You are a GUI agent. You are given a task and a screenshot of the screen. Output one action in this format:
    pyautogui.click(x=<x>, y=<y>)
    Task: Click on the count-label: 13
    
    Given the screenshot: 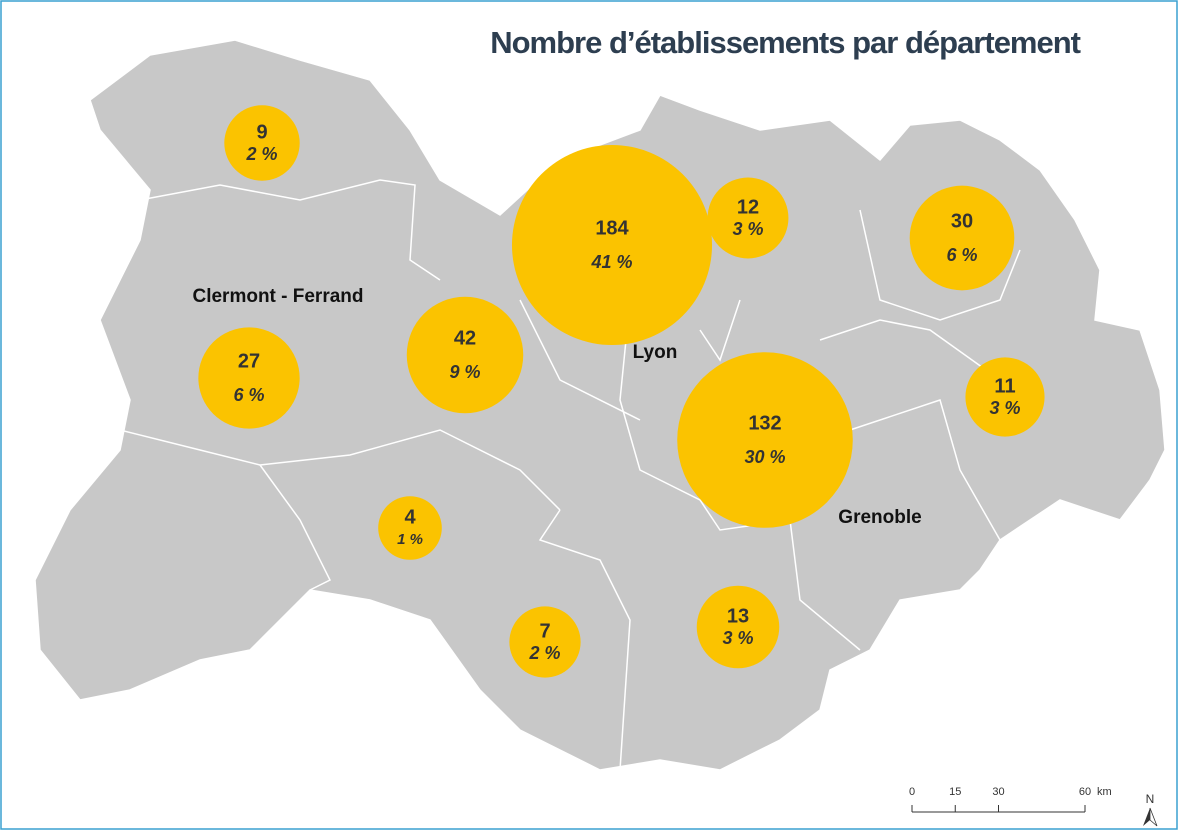 What is the action you would take?
    pyautogui.click(x=738, y=616)
    